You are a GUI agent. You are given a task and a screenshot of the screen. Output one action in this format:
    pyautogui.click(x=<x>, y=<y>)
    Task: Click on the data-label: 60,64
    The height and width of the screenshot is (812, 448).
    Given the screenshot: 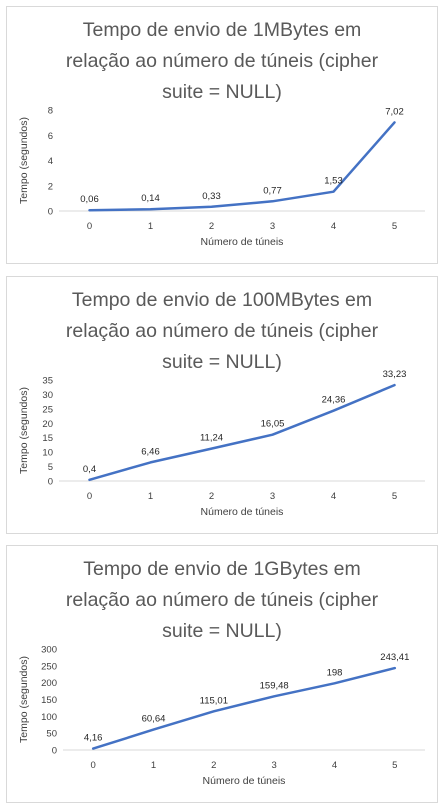 What is the action you would take?
    pyautogui.click(x=154, y=719)
    